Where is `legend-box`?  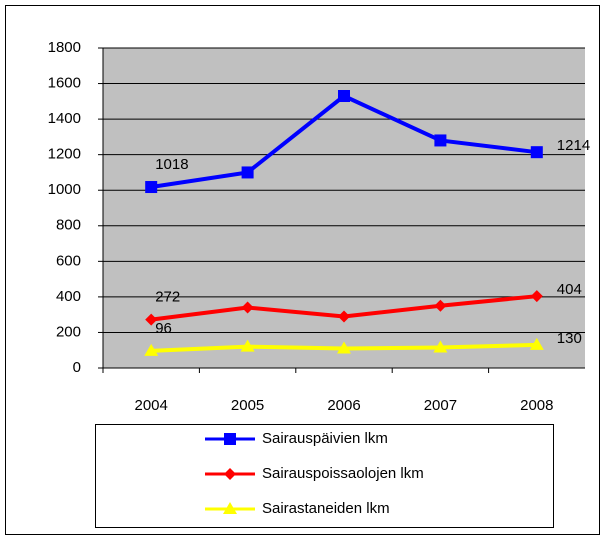
legend-box is located at coordinates (324, 476).